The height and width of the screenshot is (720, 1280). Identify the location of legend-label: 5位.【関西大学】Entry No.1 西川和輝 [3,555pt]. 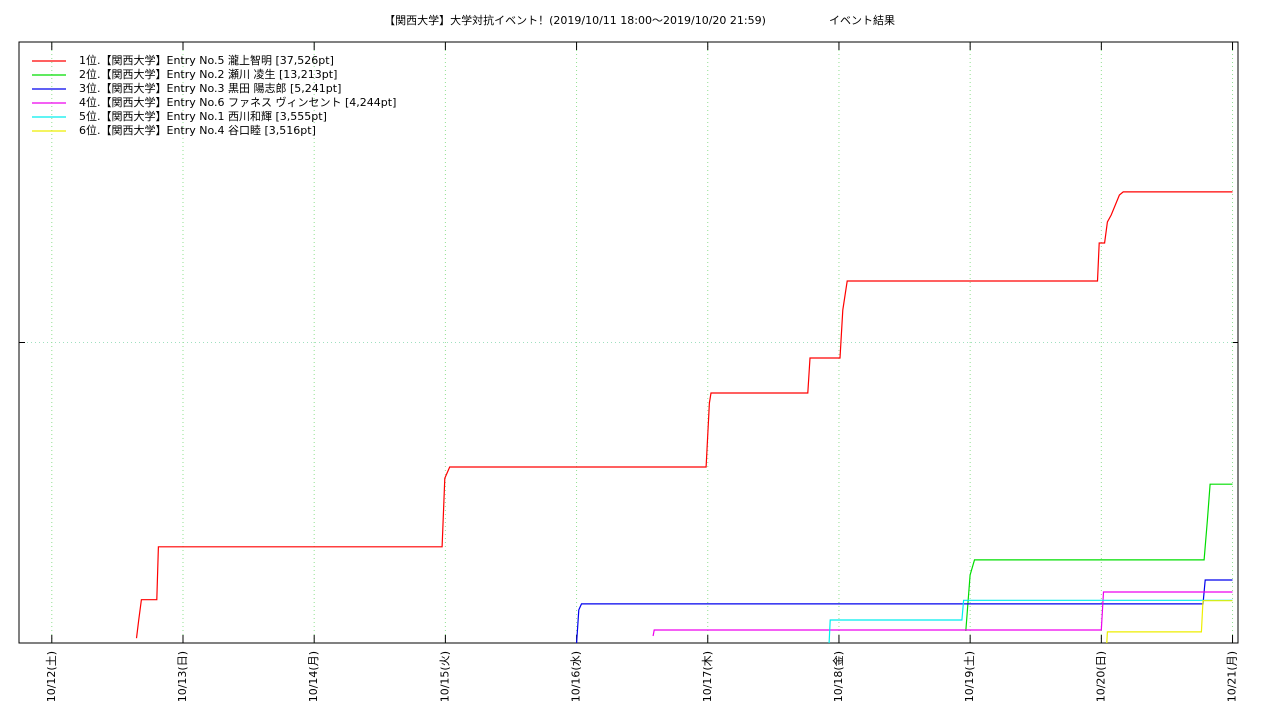
(203, 116).